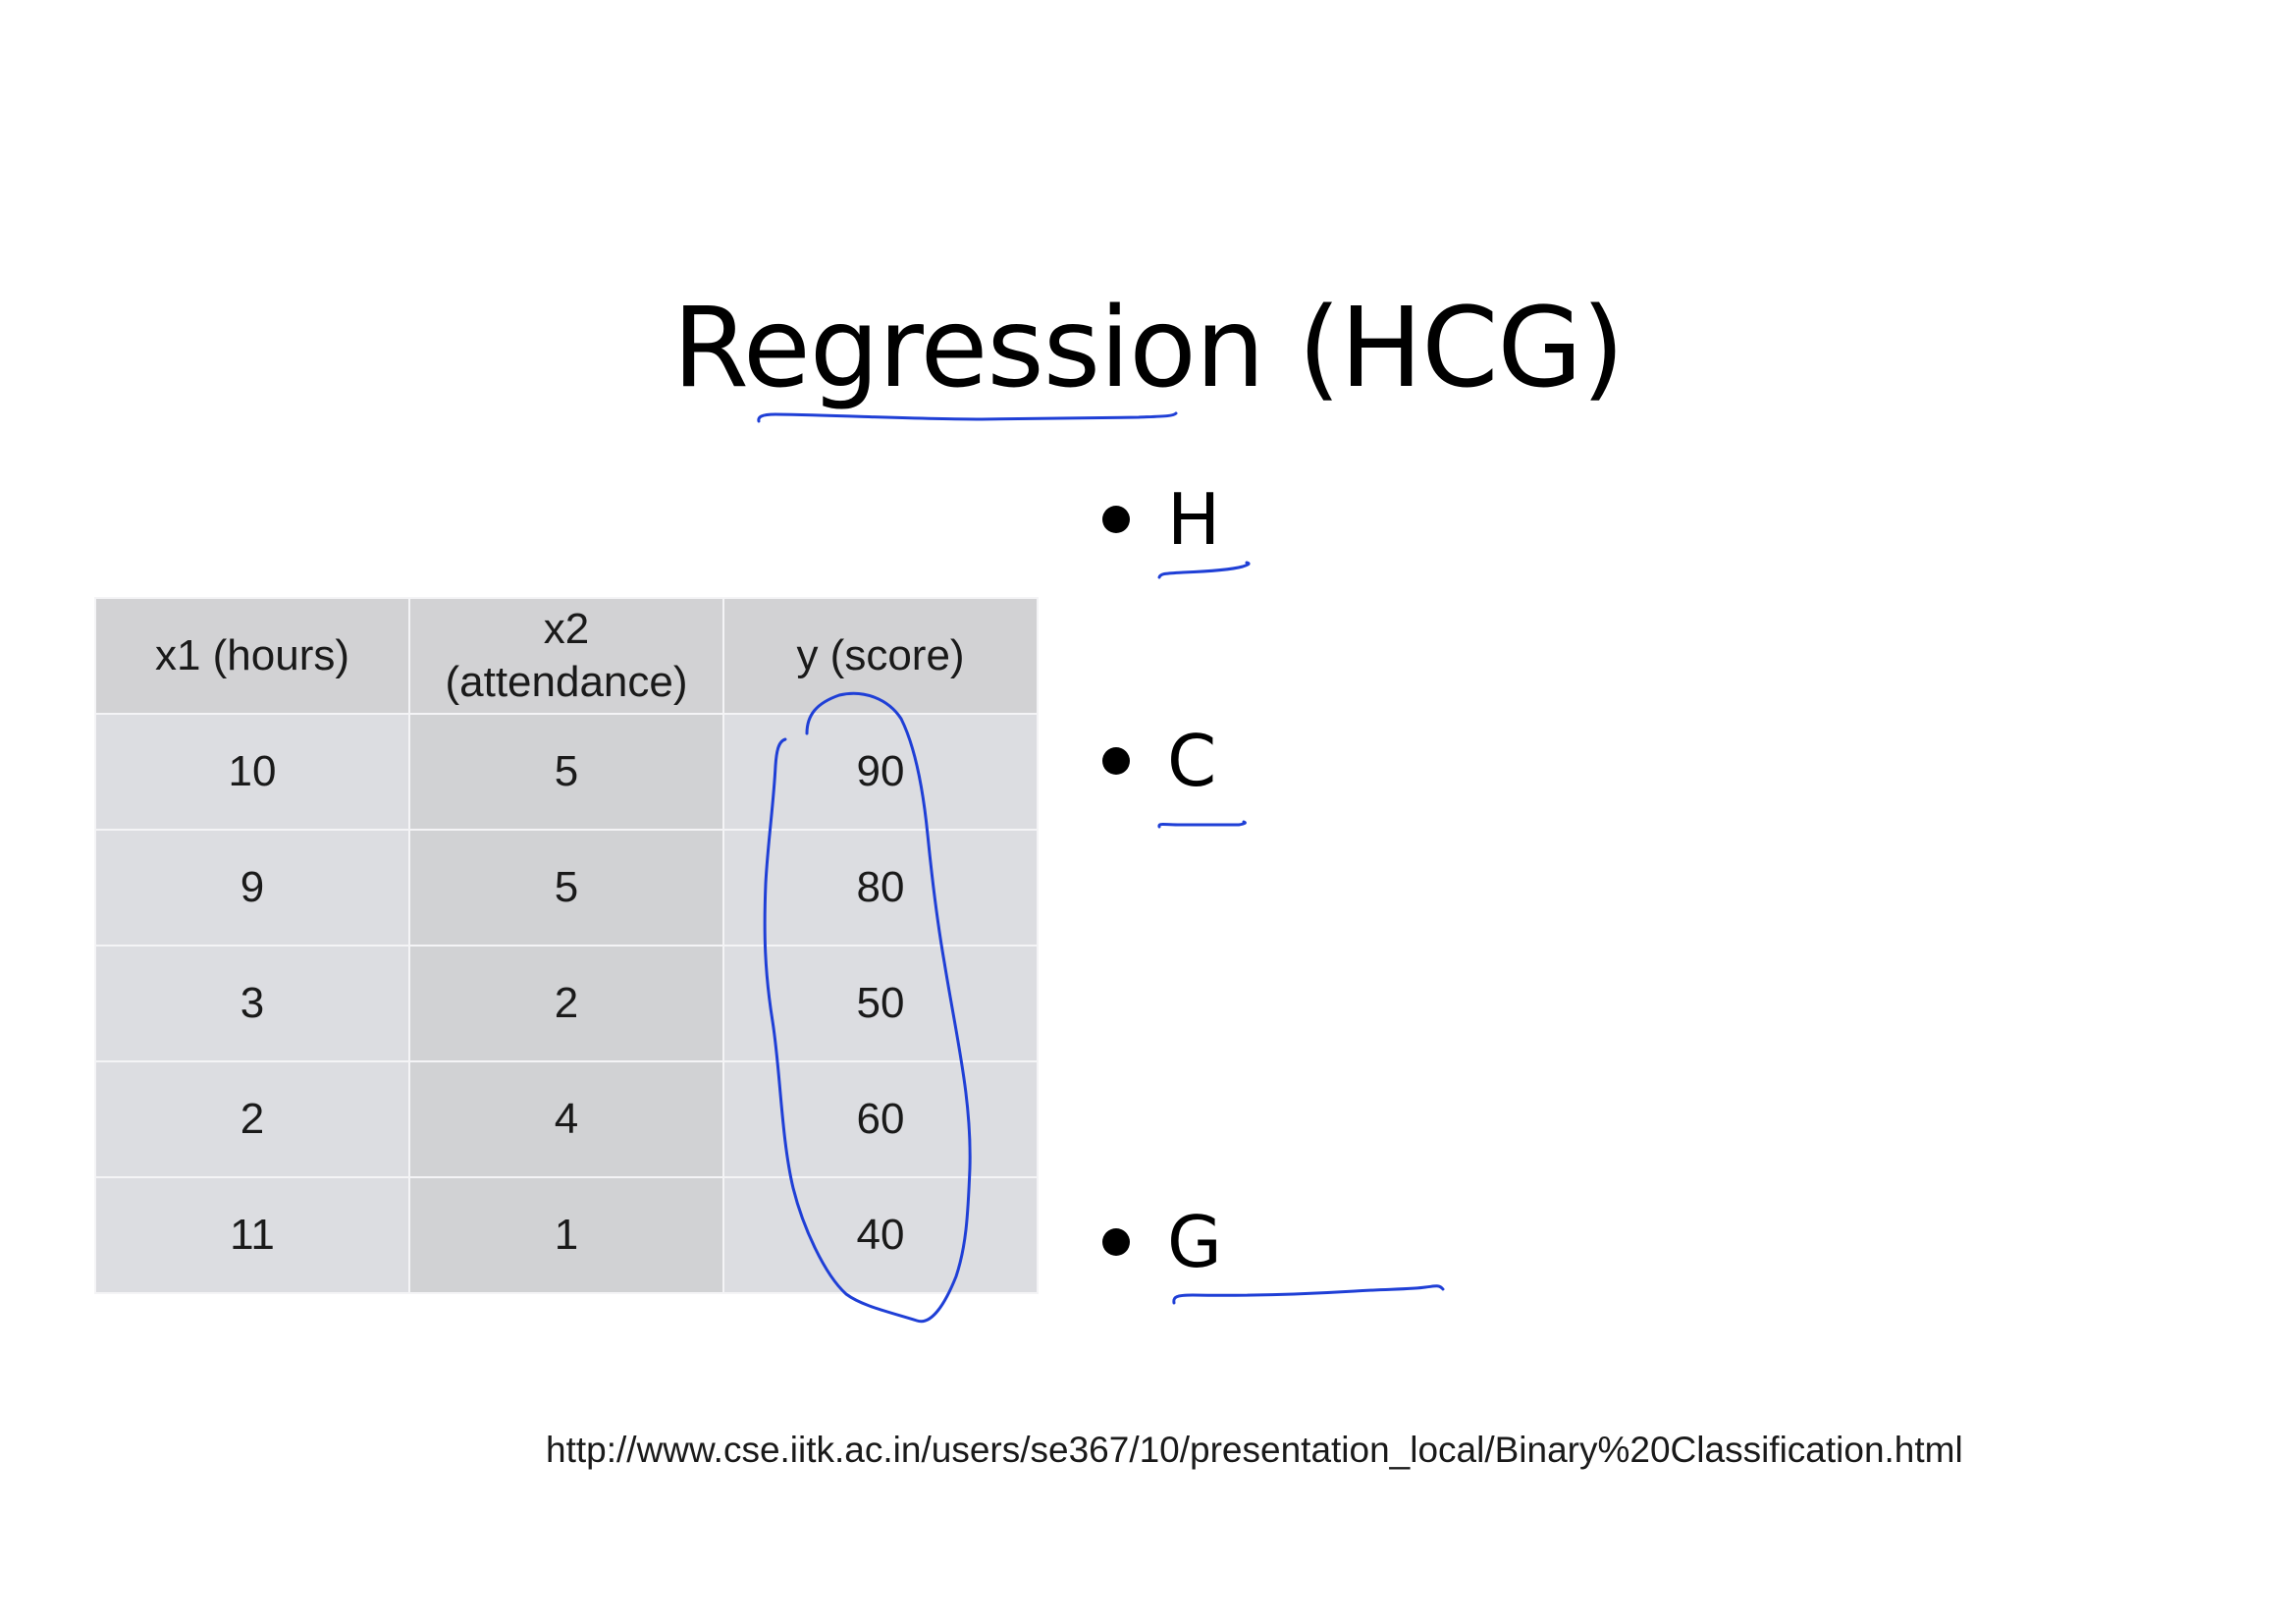 This screenshot has width=2296, height=1624. I want to click on table-cell-x2: 1, so click(566, 1235).